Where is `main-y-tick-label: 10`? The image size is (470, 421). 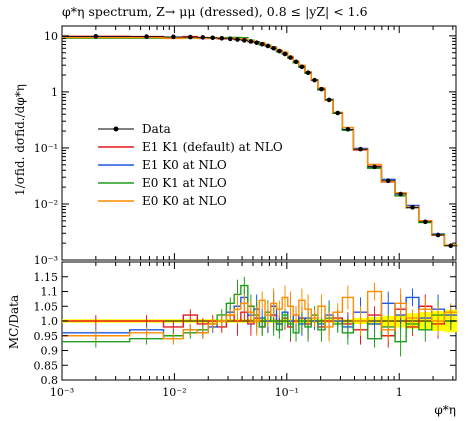 main-y-tick-label: 10 is located at coordinates (51, 36).